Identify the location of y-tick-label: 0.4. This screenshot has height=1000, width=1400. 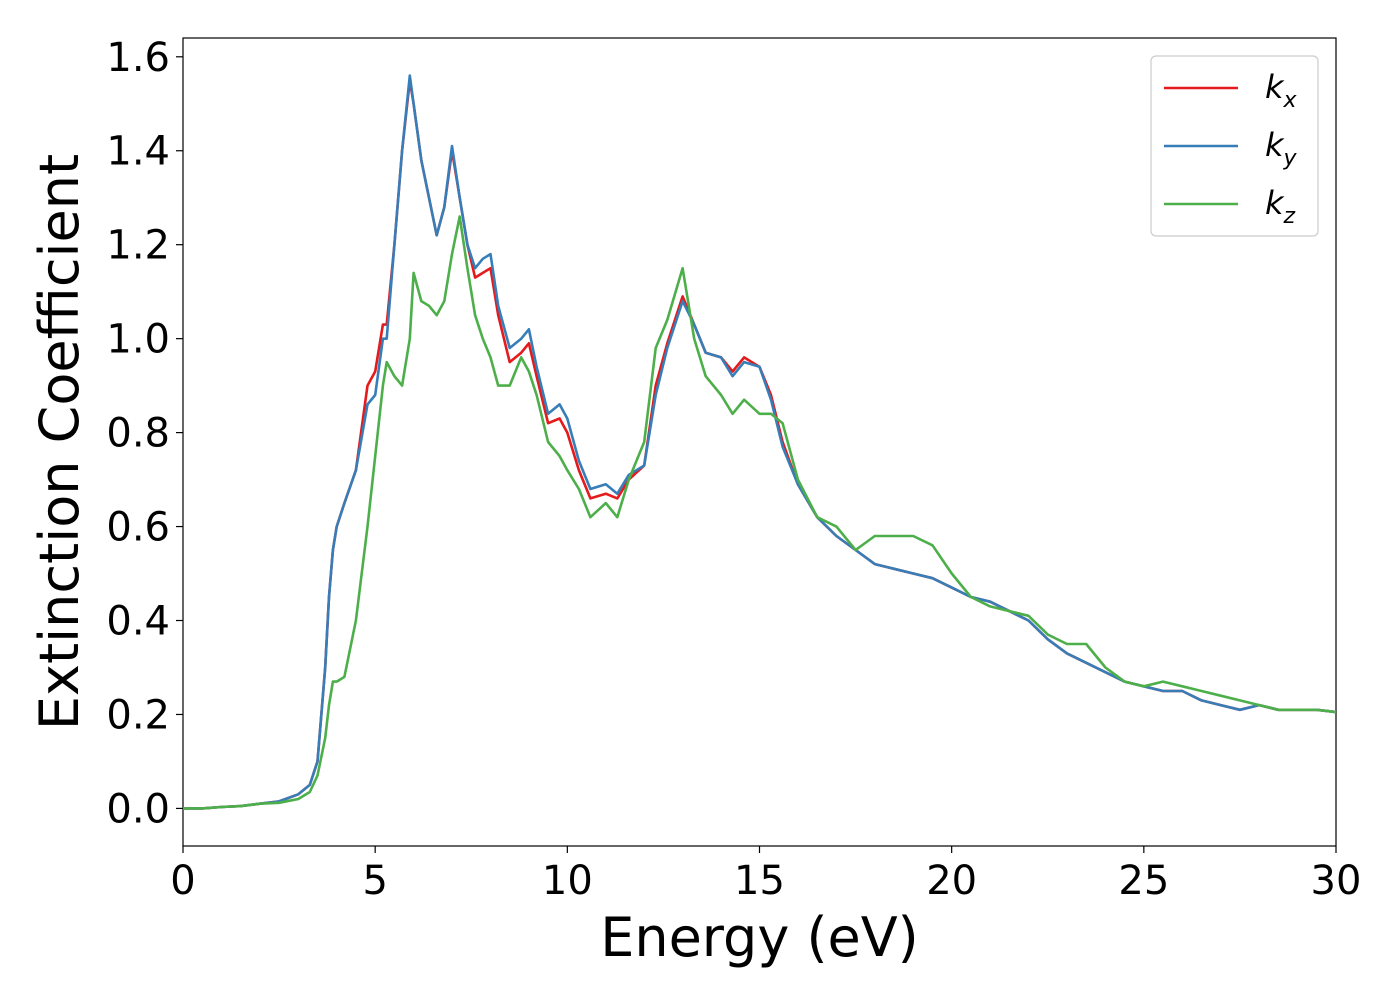
(138, 622).